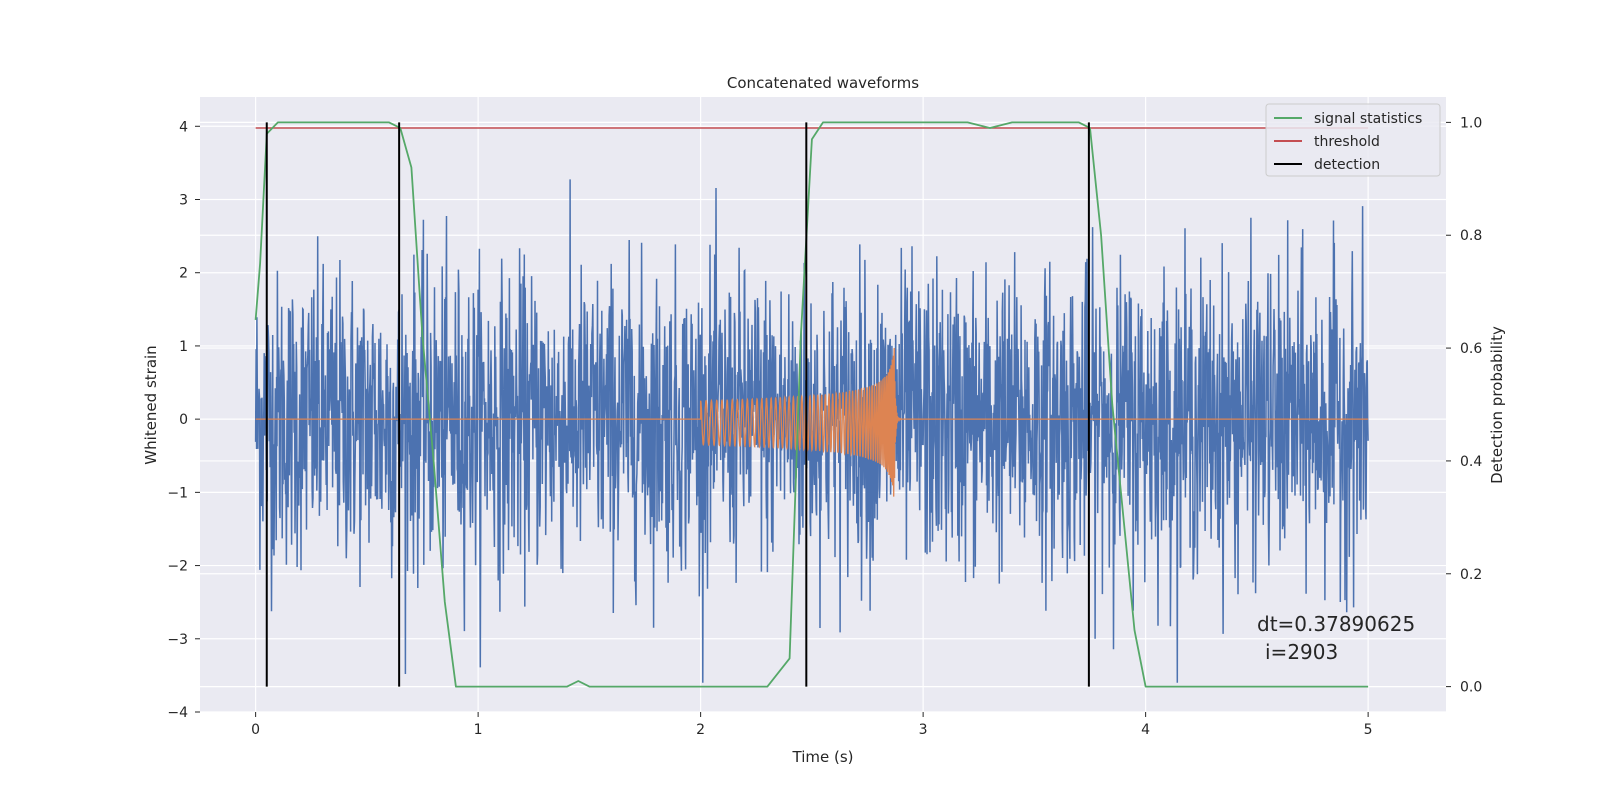 This screenshot has width=1600, height=800. Describe the element at coordinates (1497, 405) in the screenshot. I see `y2-axis-label: Detection probability` at that location.